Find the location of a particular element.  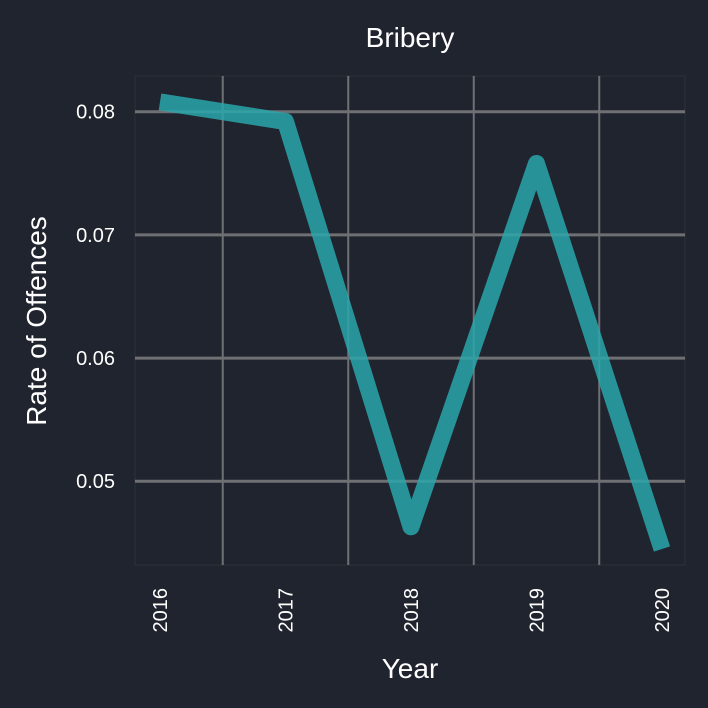

x-tick-label: 2018 is located at coordinates (412, 610).